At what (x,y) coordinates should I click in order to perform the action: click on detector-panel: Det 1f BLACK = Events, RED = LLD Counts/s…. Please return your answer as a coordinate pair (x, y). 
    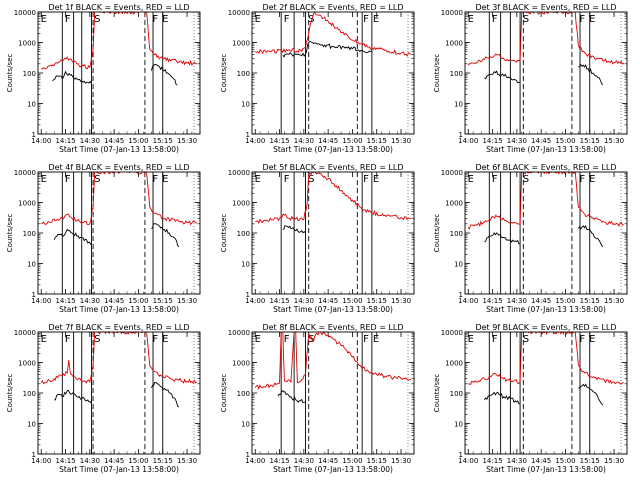
    Looking at the image, I should click on (103, 78).